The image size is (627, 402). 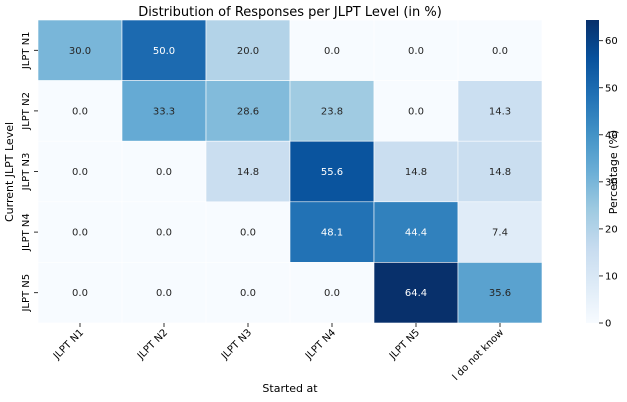 What do you see at coordinates (290, 388) in the screenshot?
I see `x-axis-label: Started at` at bounding box center [290, 388].